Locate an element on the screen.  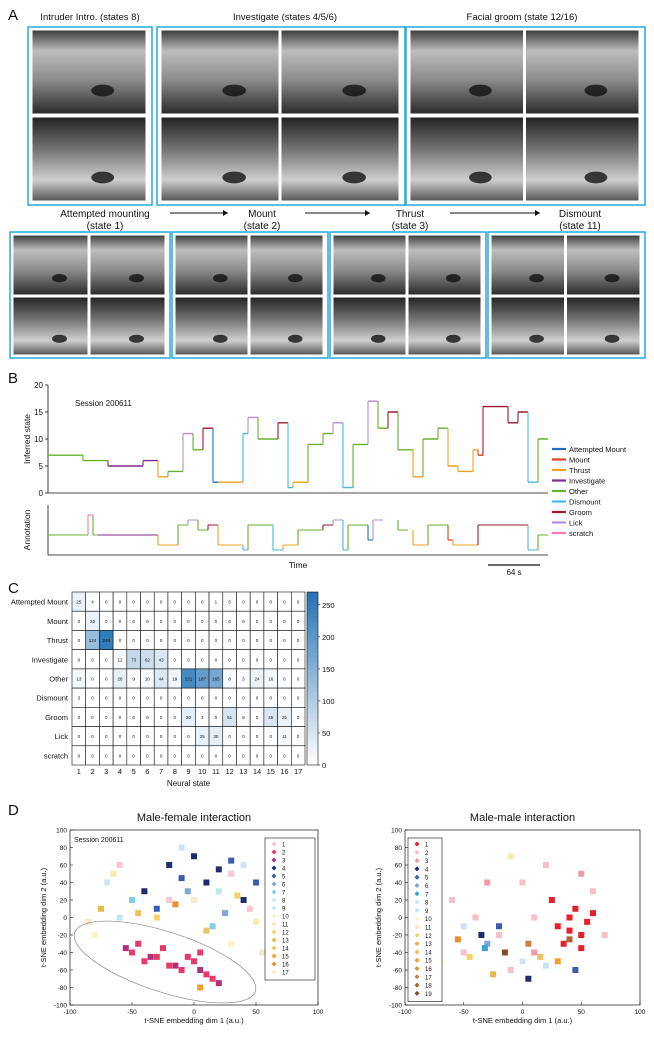
cell-value: 248 is located at coordinates (107, 640).